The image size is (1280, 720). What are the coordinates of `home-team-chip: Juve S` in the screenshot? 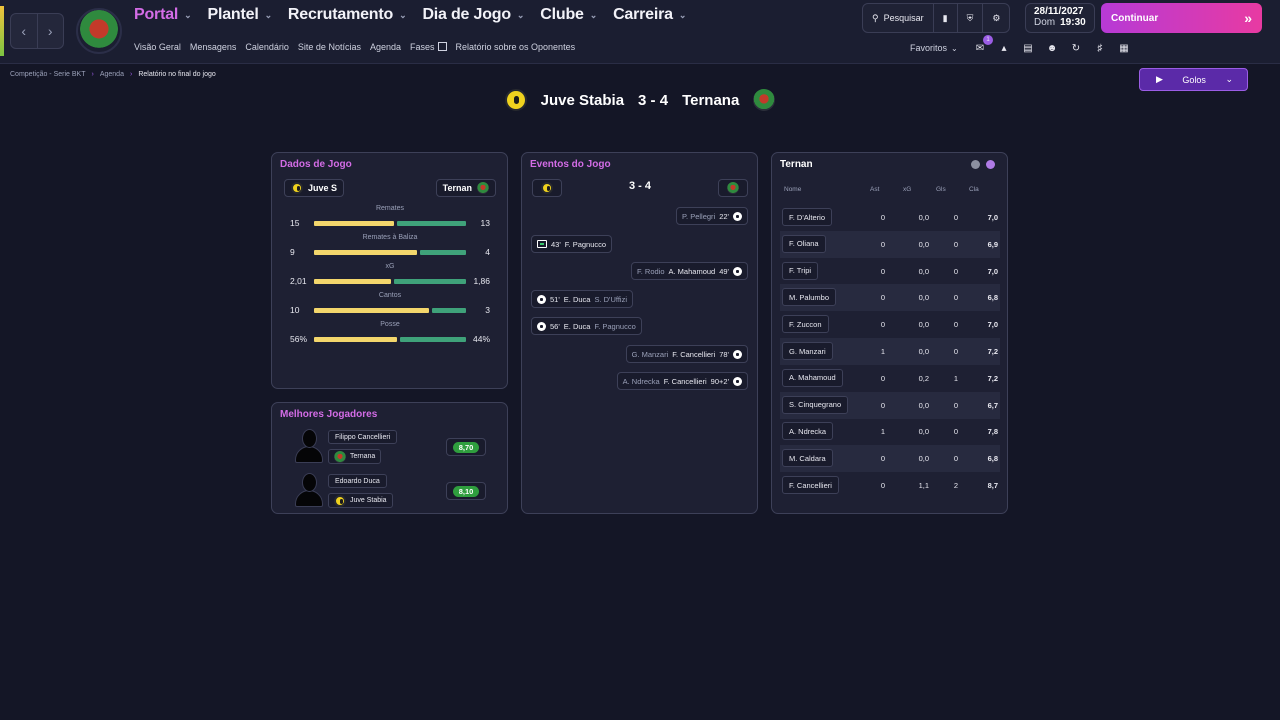 It's located at (314, 188).